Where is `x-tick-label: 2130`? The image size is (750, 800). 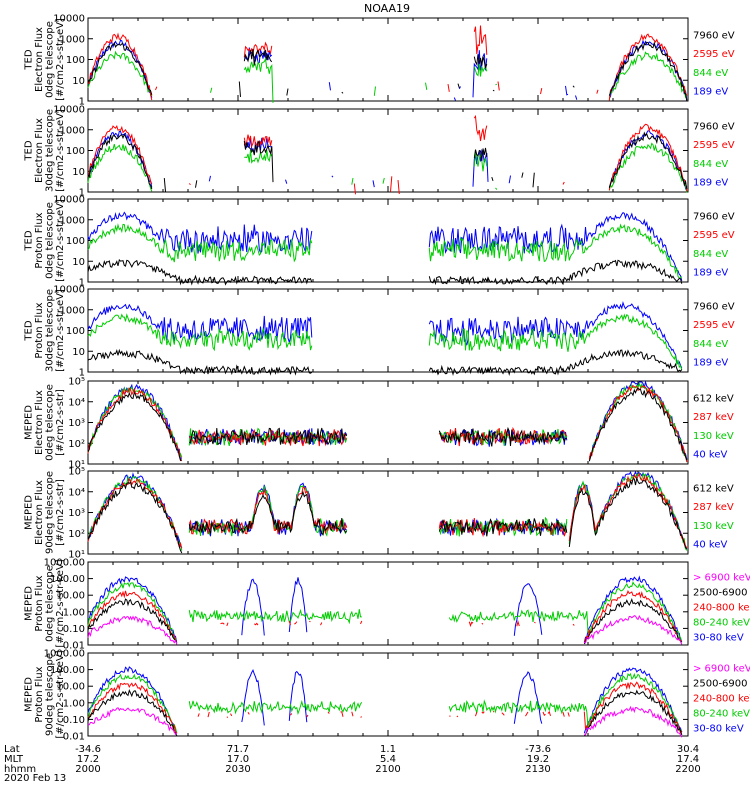
x-tick-label: 2130 is located at coordinates (537, 769).